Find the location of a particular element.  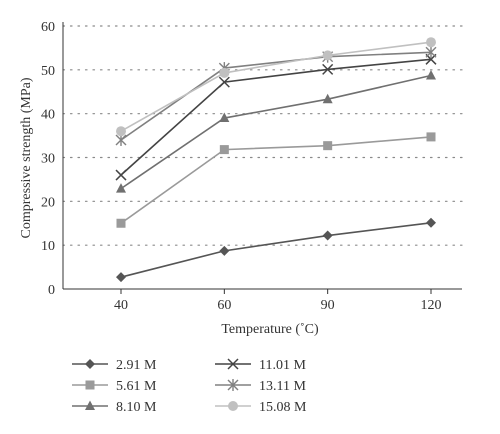

legend-label: 13.11 M is located at coordinates (282, 386).